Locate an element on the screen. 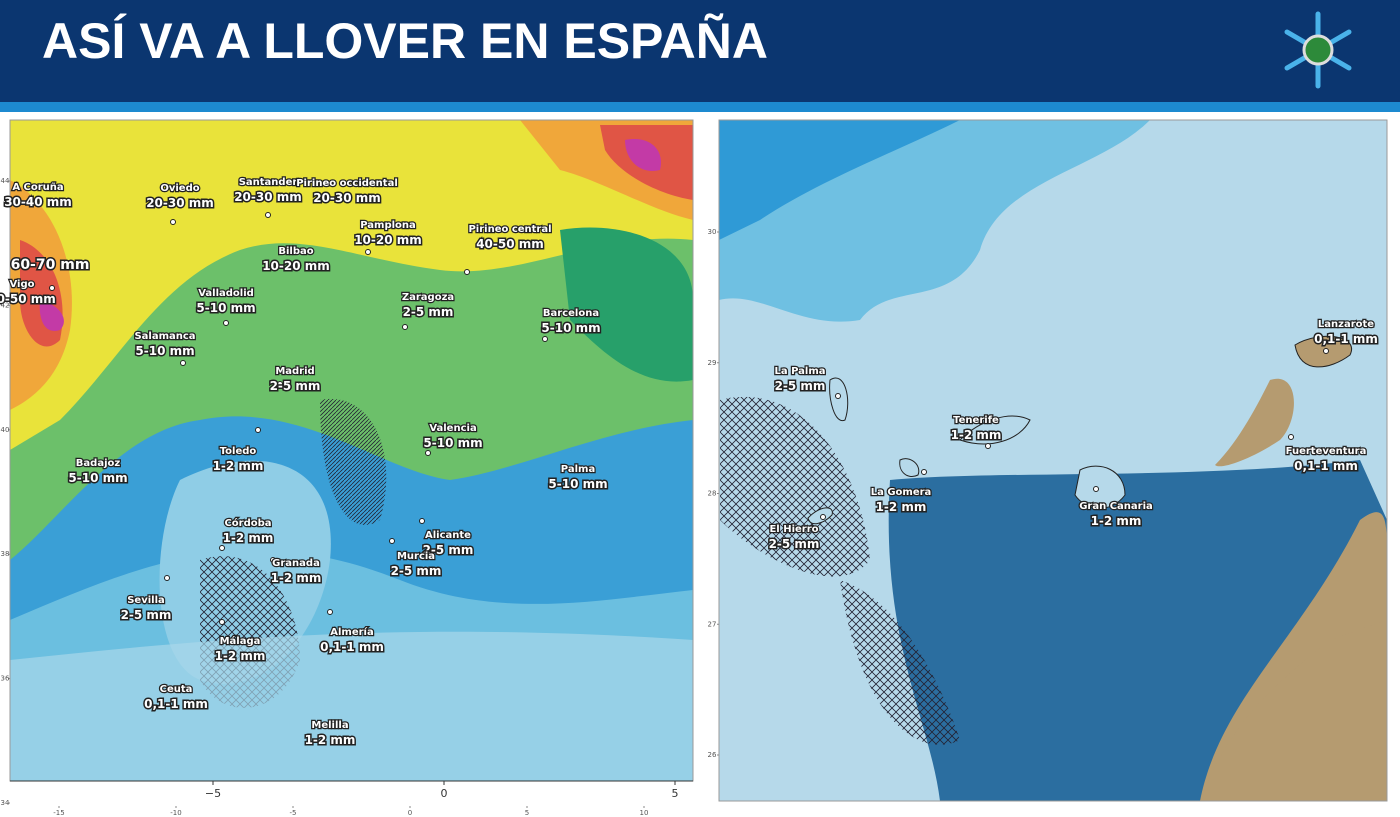  city-name: La Palma is located at coordinates (799, 371).